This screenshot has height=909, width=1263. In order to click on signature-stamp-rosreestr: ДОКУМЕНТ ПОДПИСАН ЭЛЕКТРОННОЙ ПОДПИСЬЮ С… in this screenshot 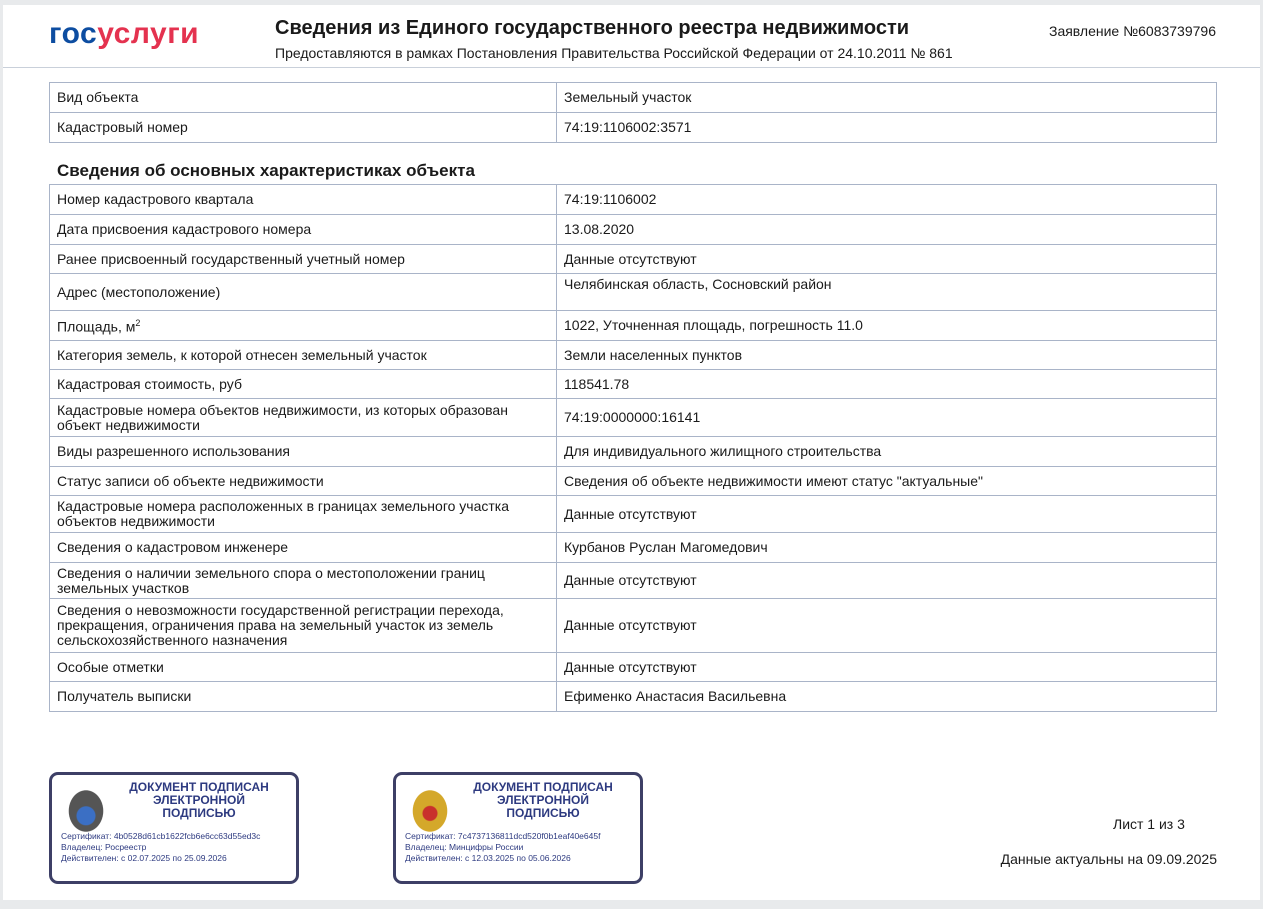, I will do `click(174, 828)`.